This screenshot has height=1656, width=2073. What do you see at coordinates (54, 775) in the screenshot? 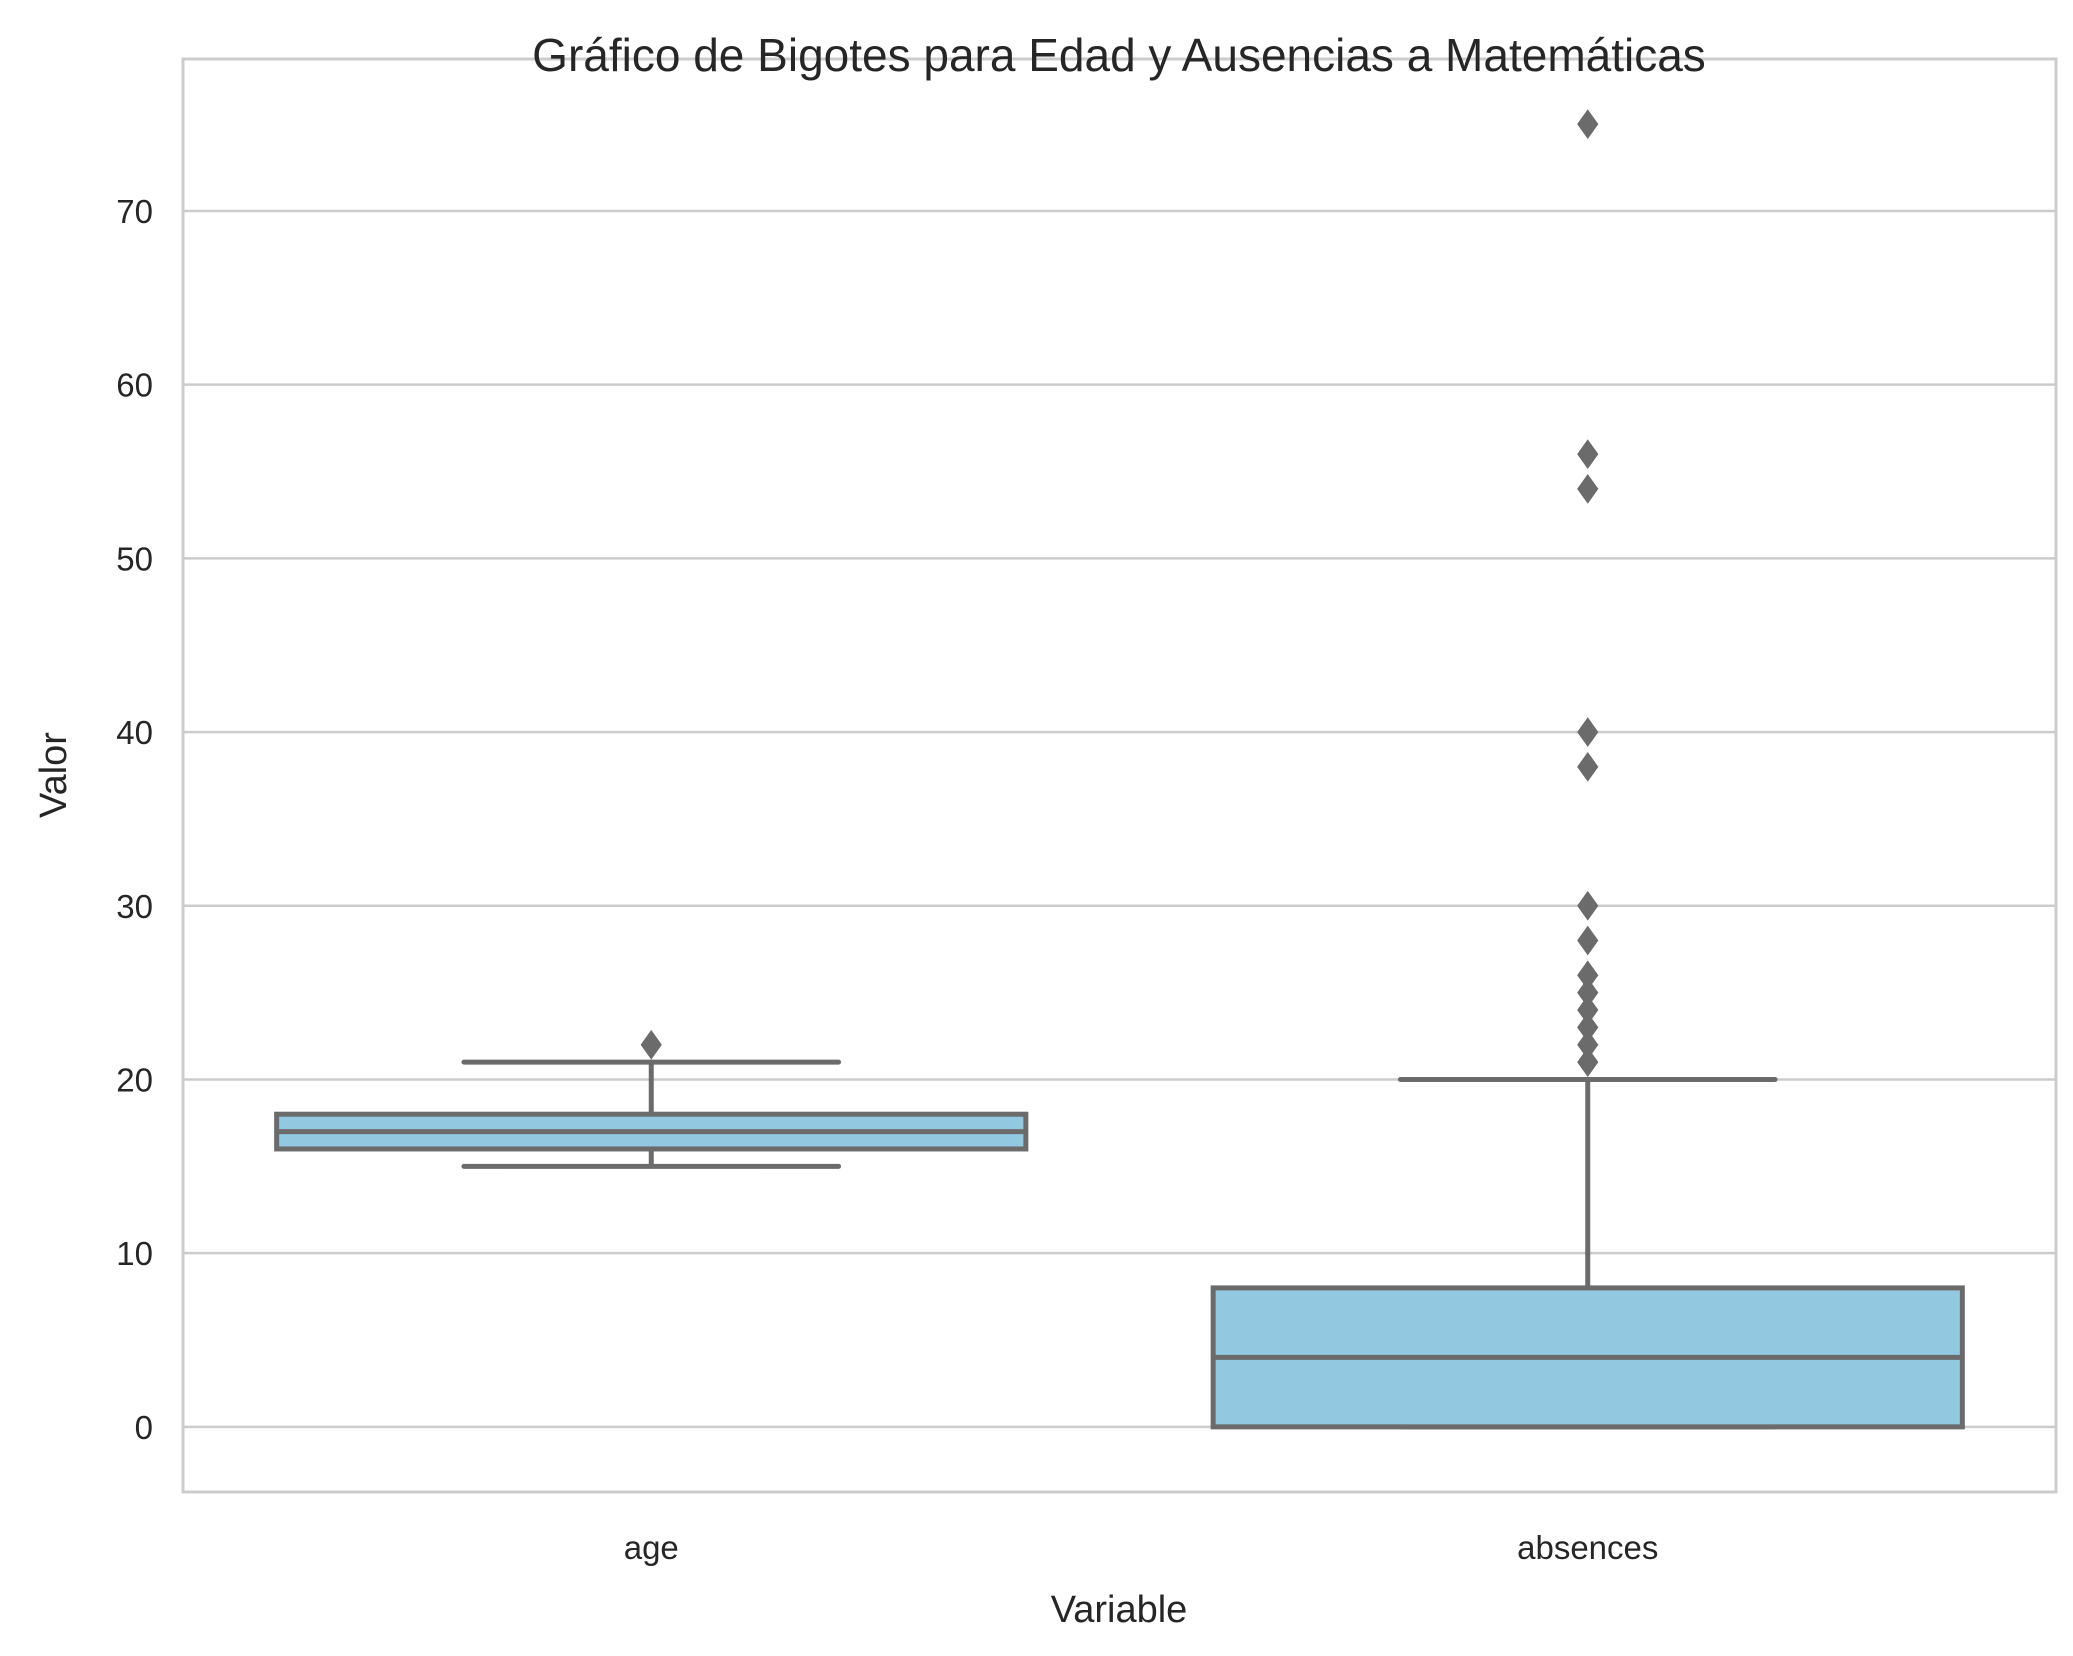
I see `y-axis-label: Valor` at bounding box center [54, 775].